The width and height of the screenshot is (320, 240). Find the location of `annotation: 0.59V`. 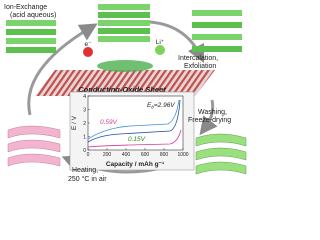

annotation: 0.59V is located at coordinates (109, 122).